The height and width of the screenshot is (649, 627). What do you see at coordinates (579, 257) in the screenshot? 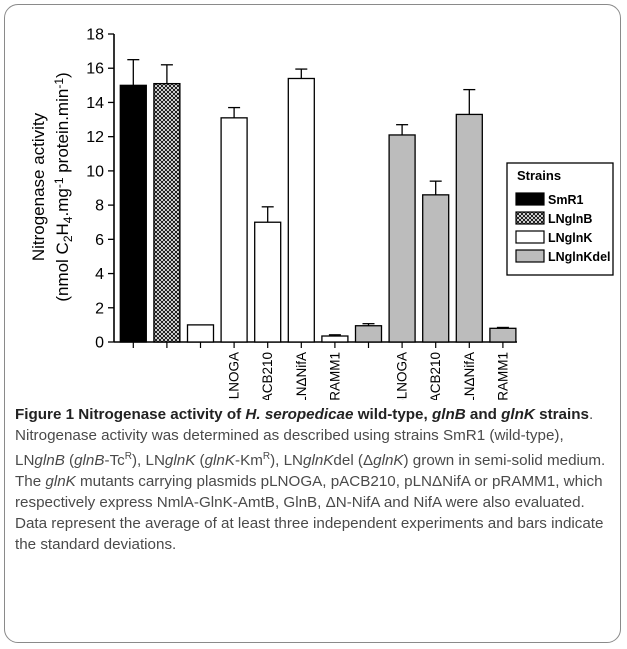
I see `legend-label: LNglnKdel` at bounding box center [579, 257].